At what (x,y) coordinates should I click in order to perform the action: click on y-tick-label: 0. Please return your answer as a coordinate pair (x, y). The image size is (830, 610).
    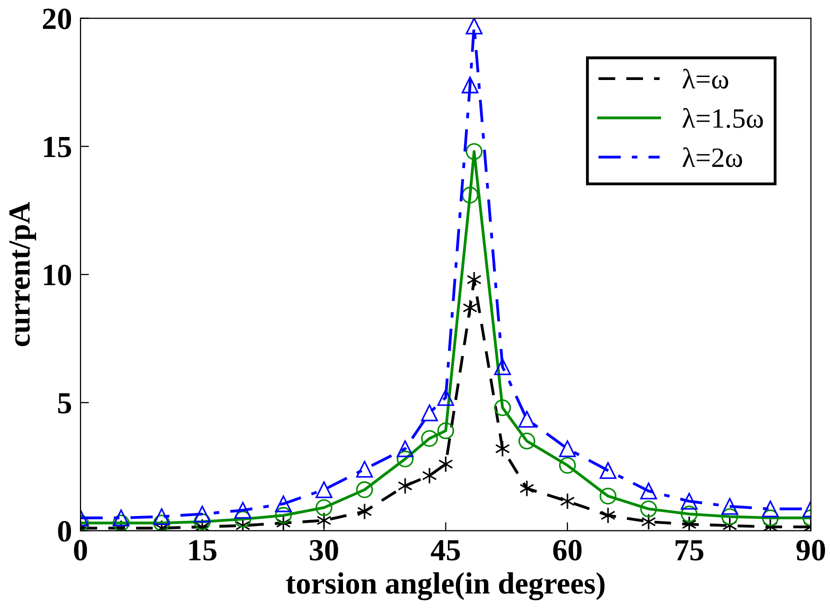
    Looking at the image, I should click on (65, 531).